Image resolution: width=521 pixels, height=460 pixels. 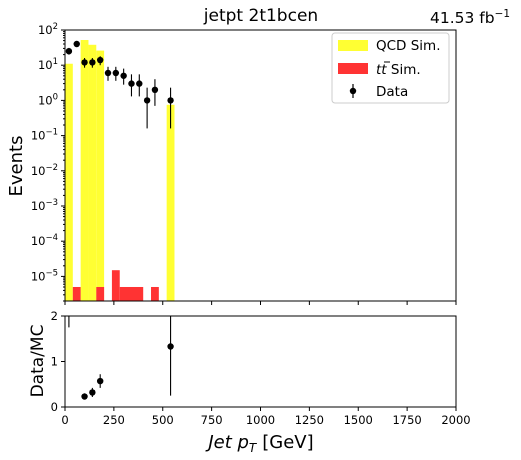 I want to click on bottom-y-axis: 0 1 2, so click(x=58, y=361).